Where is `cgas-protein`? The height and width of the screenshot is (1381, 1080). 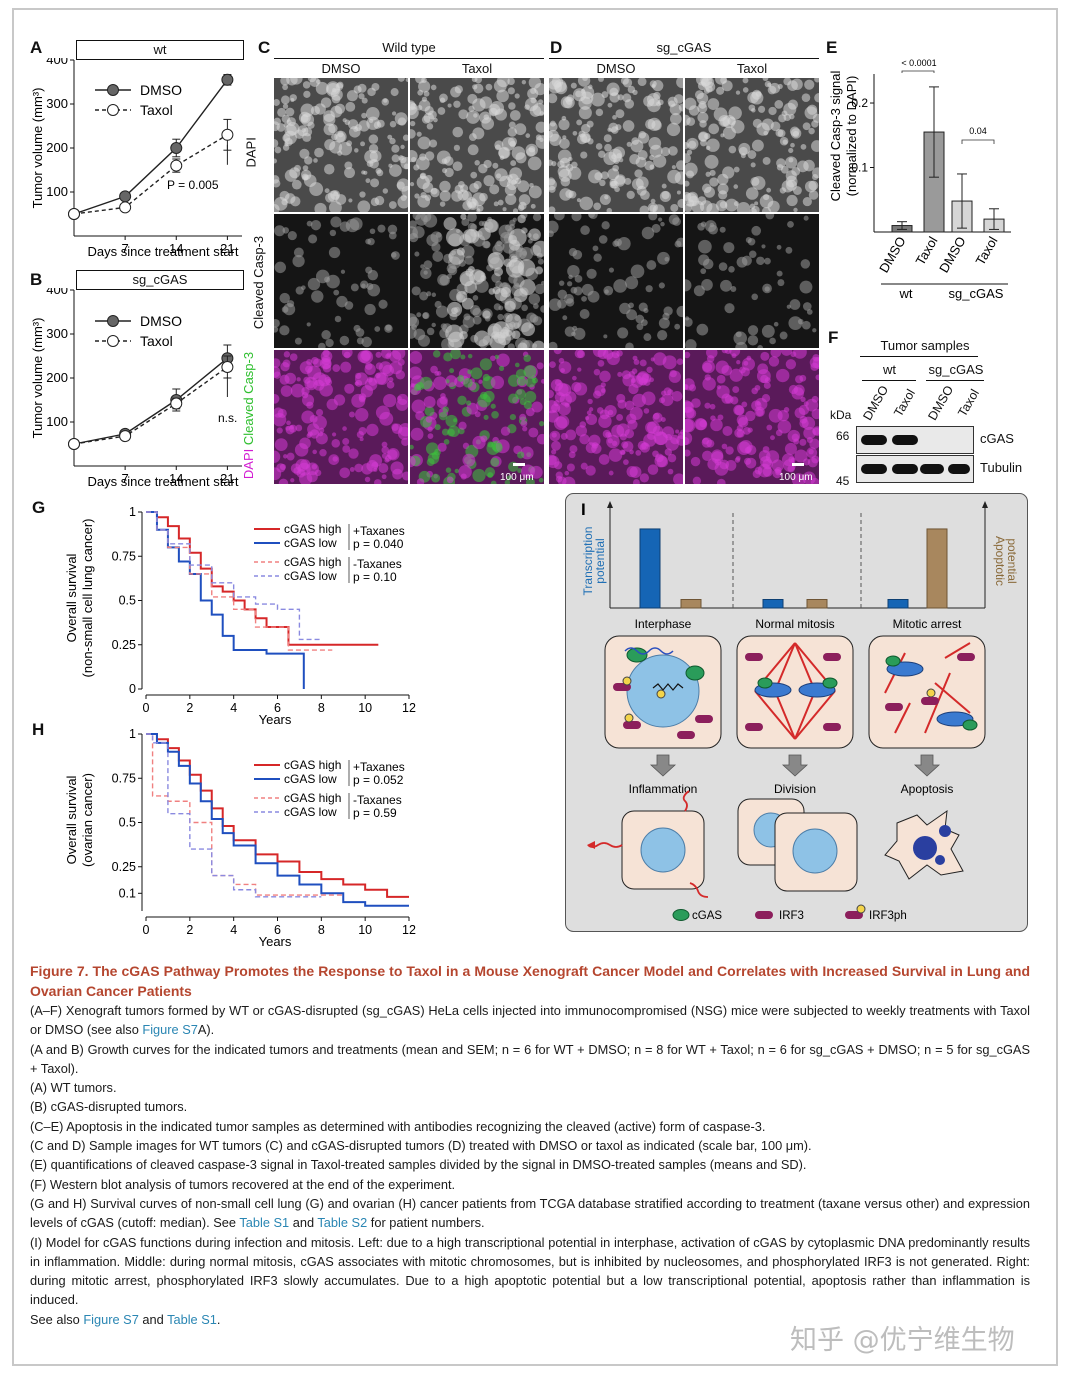 cgas-protein is located at coordinates (637, 655).